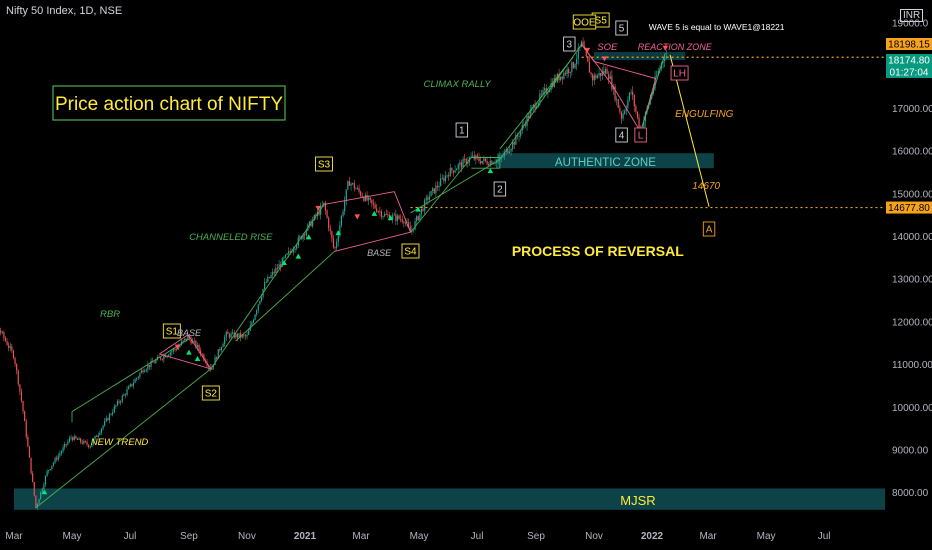 This screenshot has height=550, width=932. I want to click on price-tag-label: 18174.80, so click(909, 61).